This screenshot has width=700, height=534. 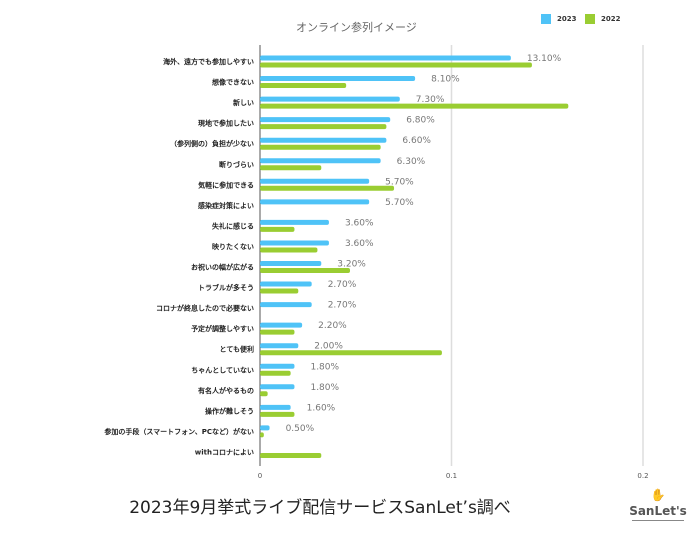 I want to click on x-tick-label: 0.2, so click(x=642, y=476).